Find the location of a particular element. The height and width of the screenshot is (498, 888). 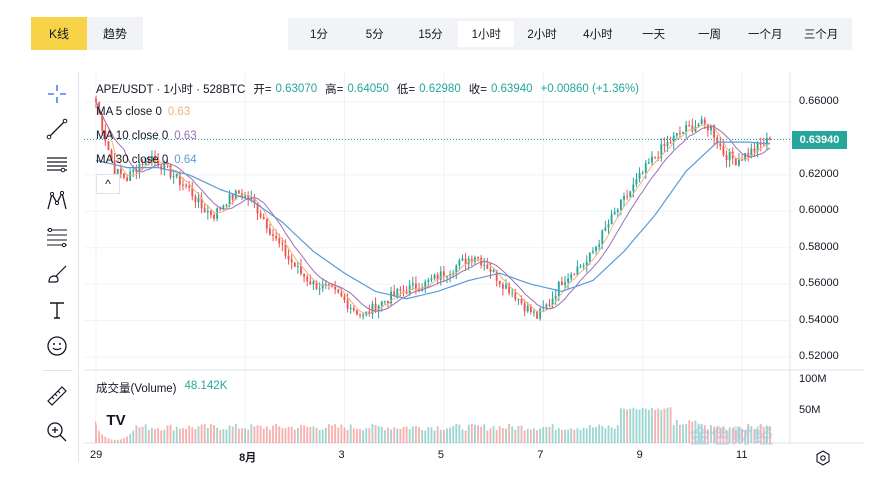

zoom-icon is located at coordinates (57, 432).